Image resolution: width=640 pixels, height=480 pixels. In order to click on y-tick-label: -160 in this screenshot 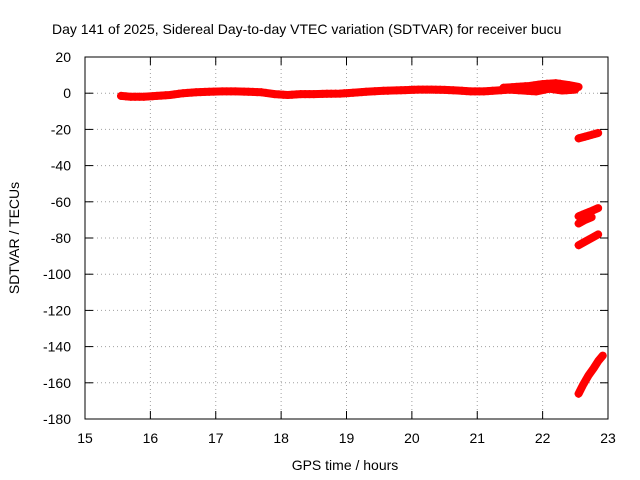, I will do `click(57, 383)`.